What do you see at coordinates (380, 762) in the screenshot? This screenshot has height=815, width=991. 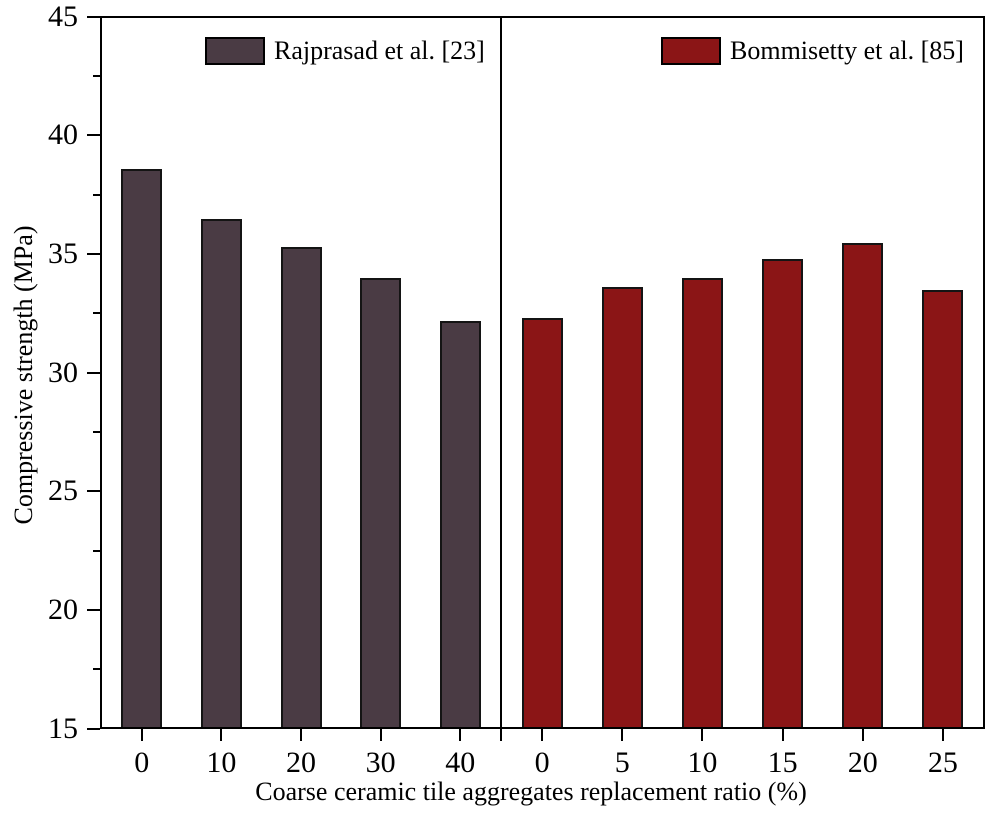 I see `x-tick-label: 30` at bounding box center [380, 762].